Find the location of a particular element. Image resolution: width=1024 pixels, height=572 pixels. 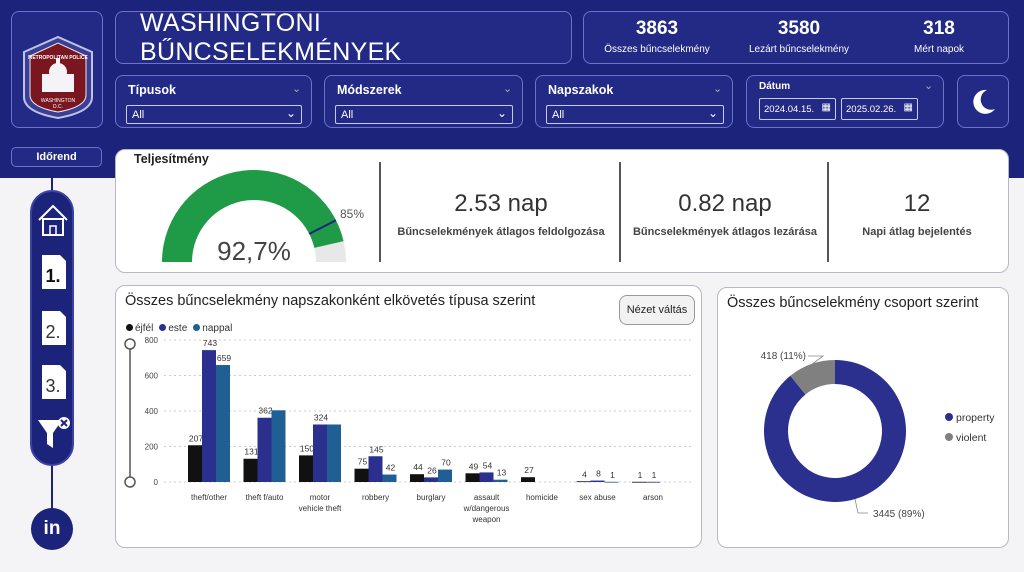

data-label: 324 is located at coordinates (321, 417).